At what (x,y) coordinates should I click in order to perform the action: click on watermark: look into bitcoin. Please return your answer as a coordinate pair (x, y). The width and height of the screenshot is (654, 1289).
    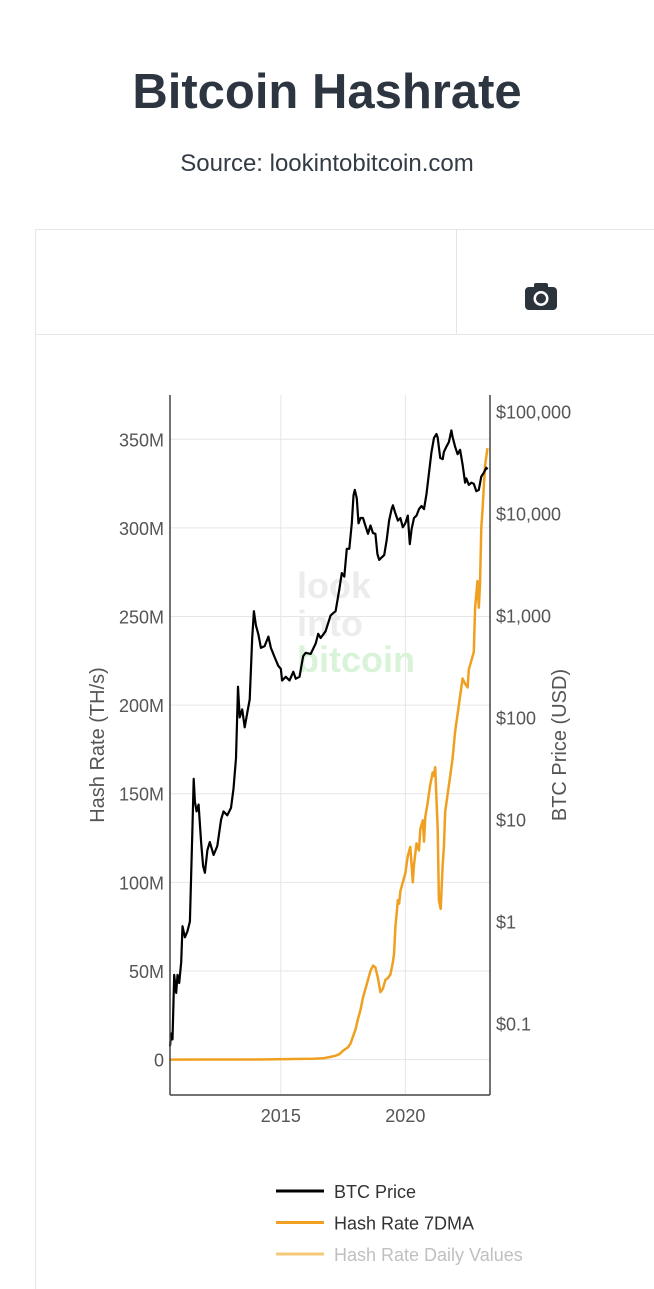
    Looking at the image, I should click on (356, 622).